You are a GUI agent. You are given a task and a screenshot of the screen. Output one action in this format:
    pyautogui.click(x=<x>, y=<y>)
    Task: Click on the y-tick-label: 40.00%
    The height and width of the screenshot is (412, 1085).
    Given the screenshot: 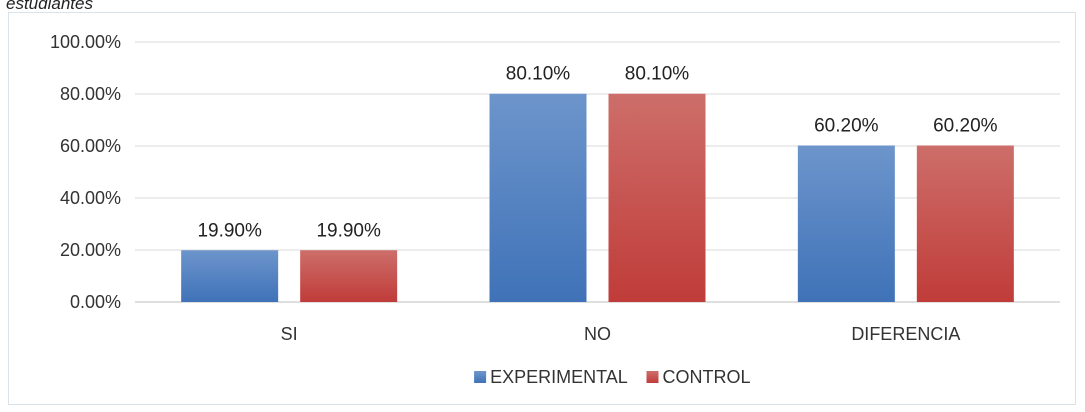 What is the action you would take?
    pyautogui.click(x=90, y=198)
    